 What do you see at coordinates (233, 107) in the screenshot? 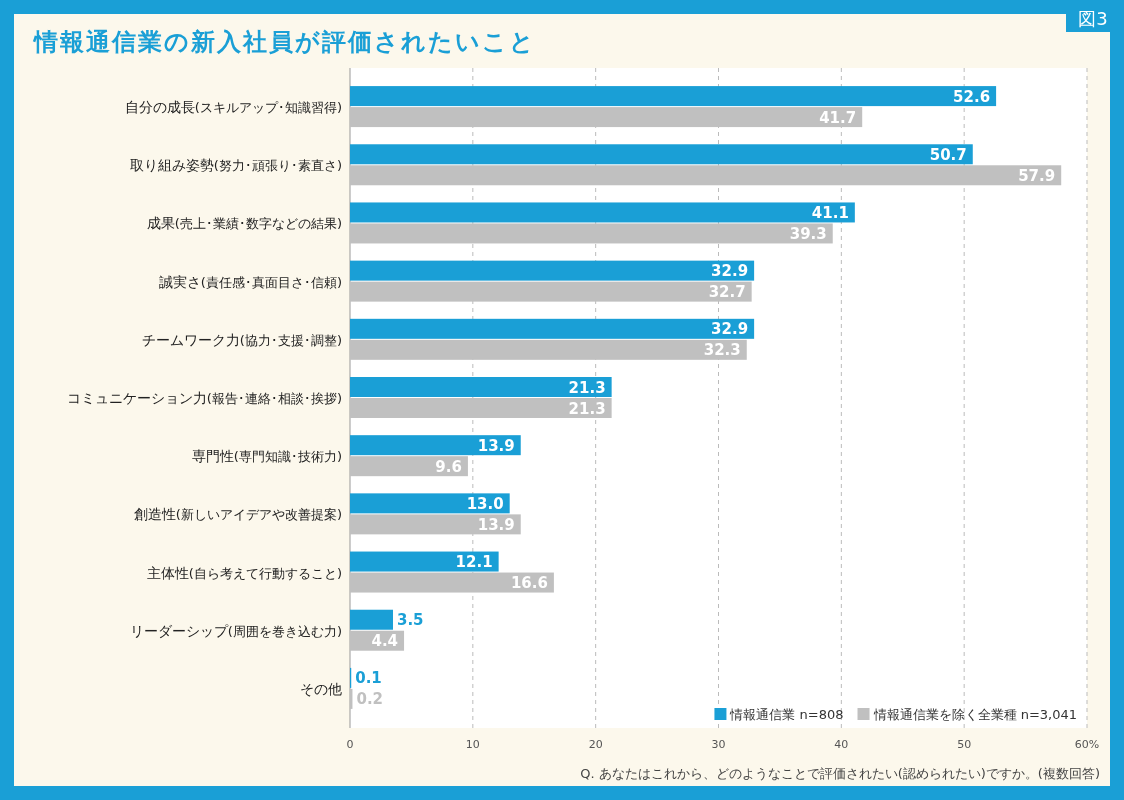
I see `y-tick-label: 自分の成長(スキルアップ･知識習得)` at bounding box center [233, 107].